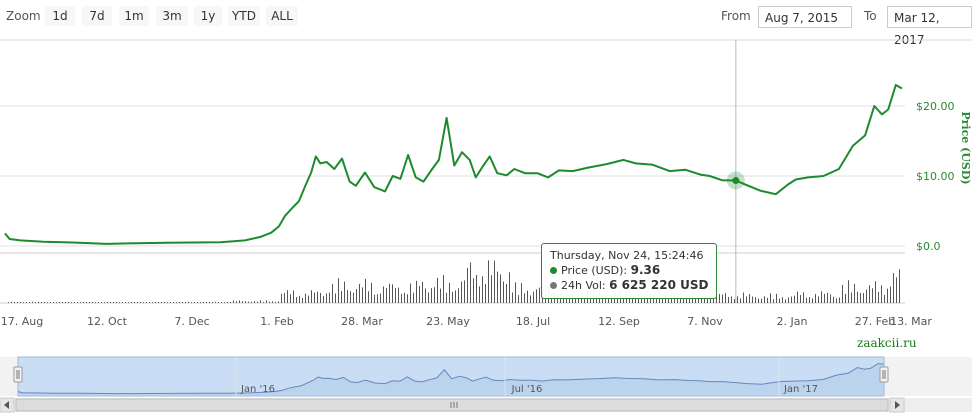 The height and width of the screenshot is (418, 972). Describe the element at coordinates (244, 16) in the screenshot. I see `range-button-ytd: YTD` at that location.